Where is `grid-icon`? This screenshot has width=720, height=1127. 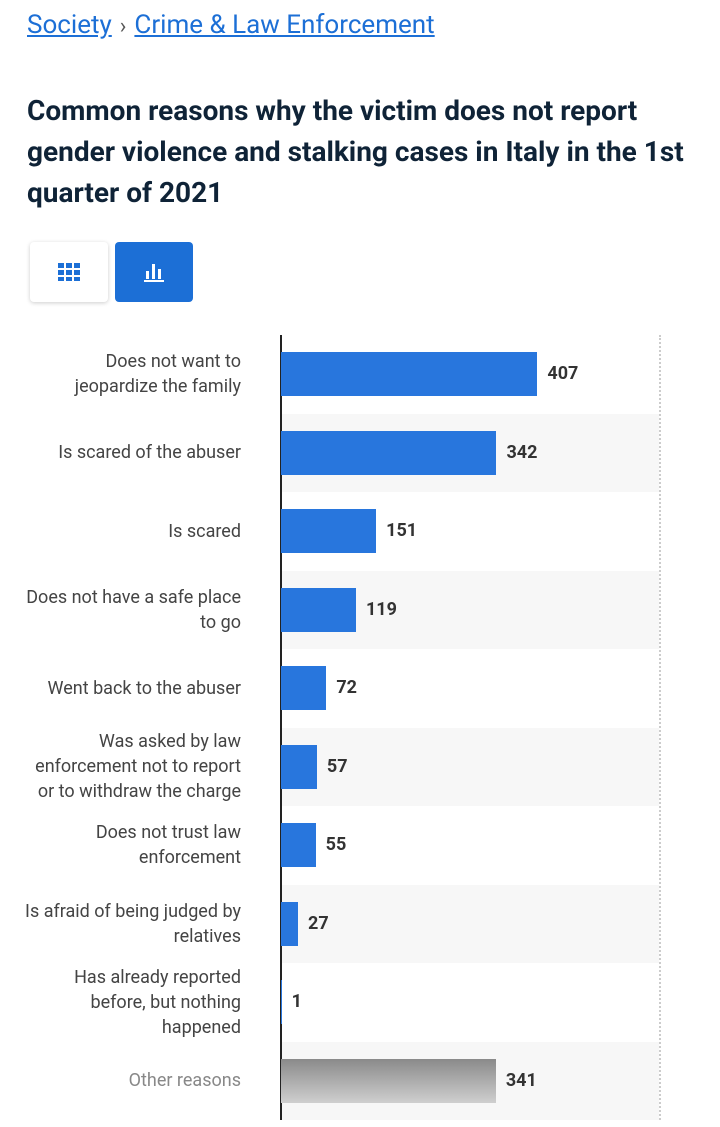 grid-icon is located at coordinates (69, 272).